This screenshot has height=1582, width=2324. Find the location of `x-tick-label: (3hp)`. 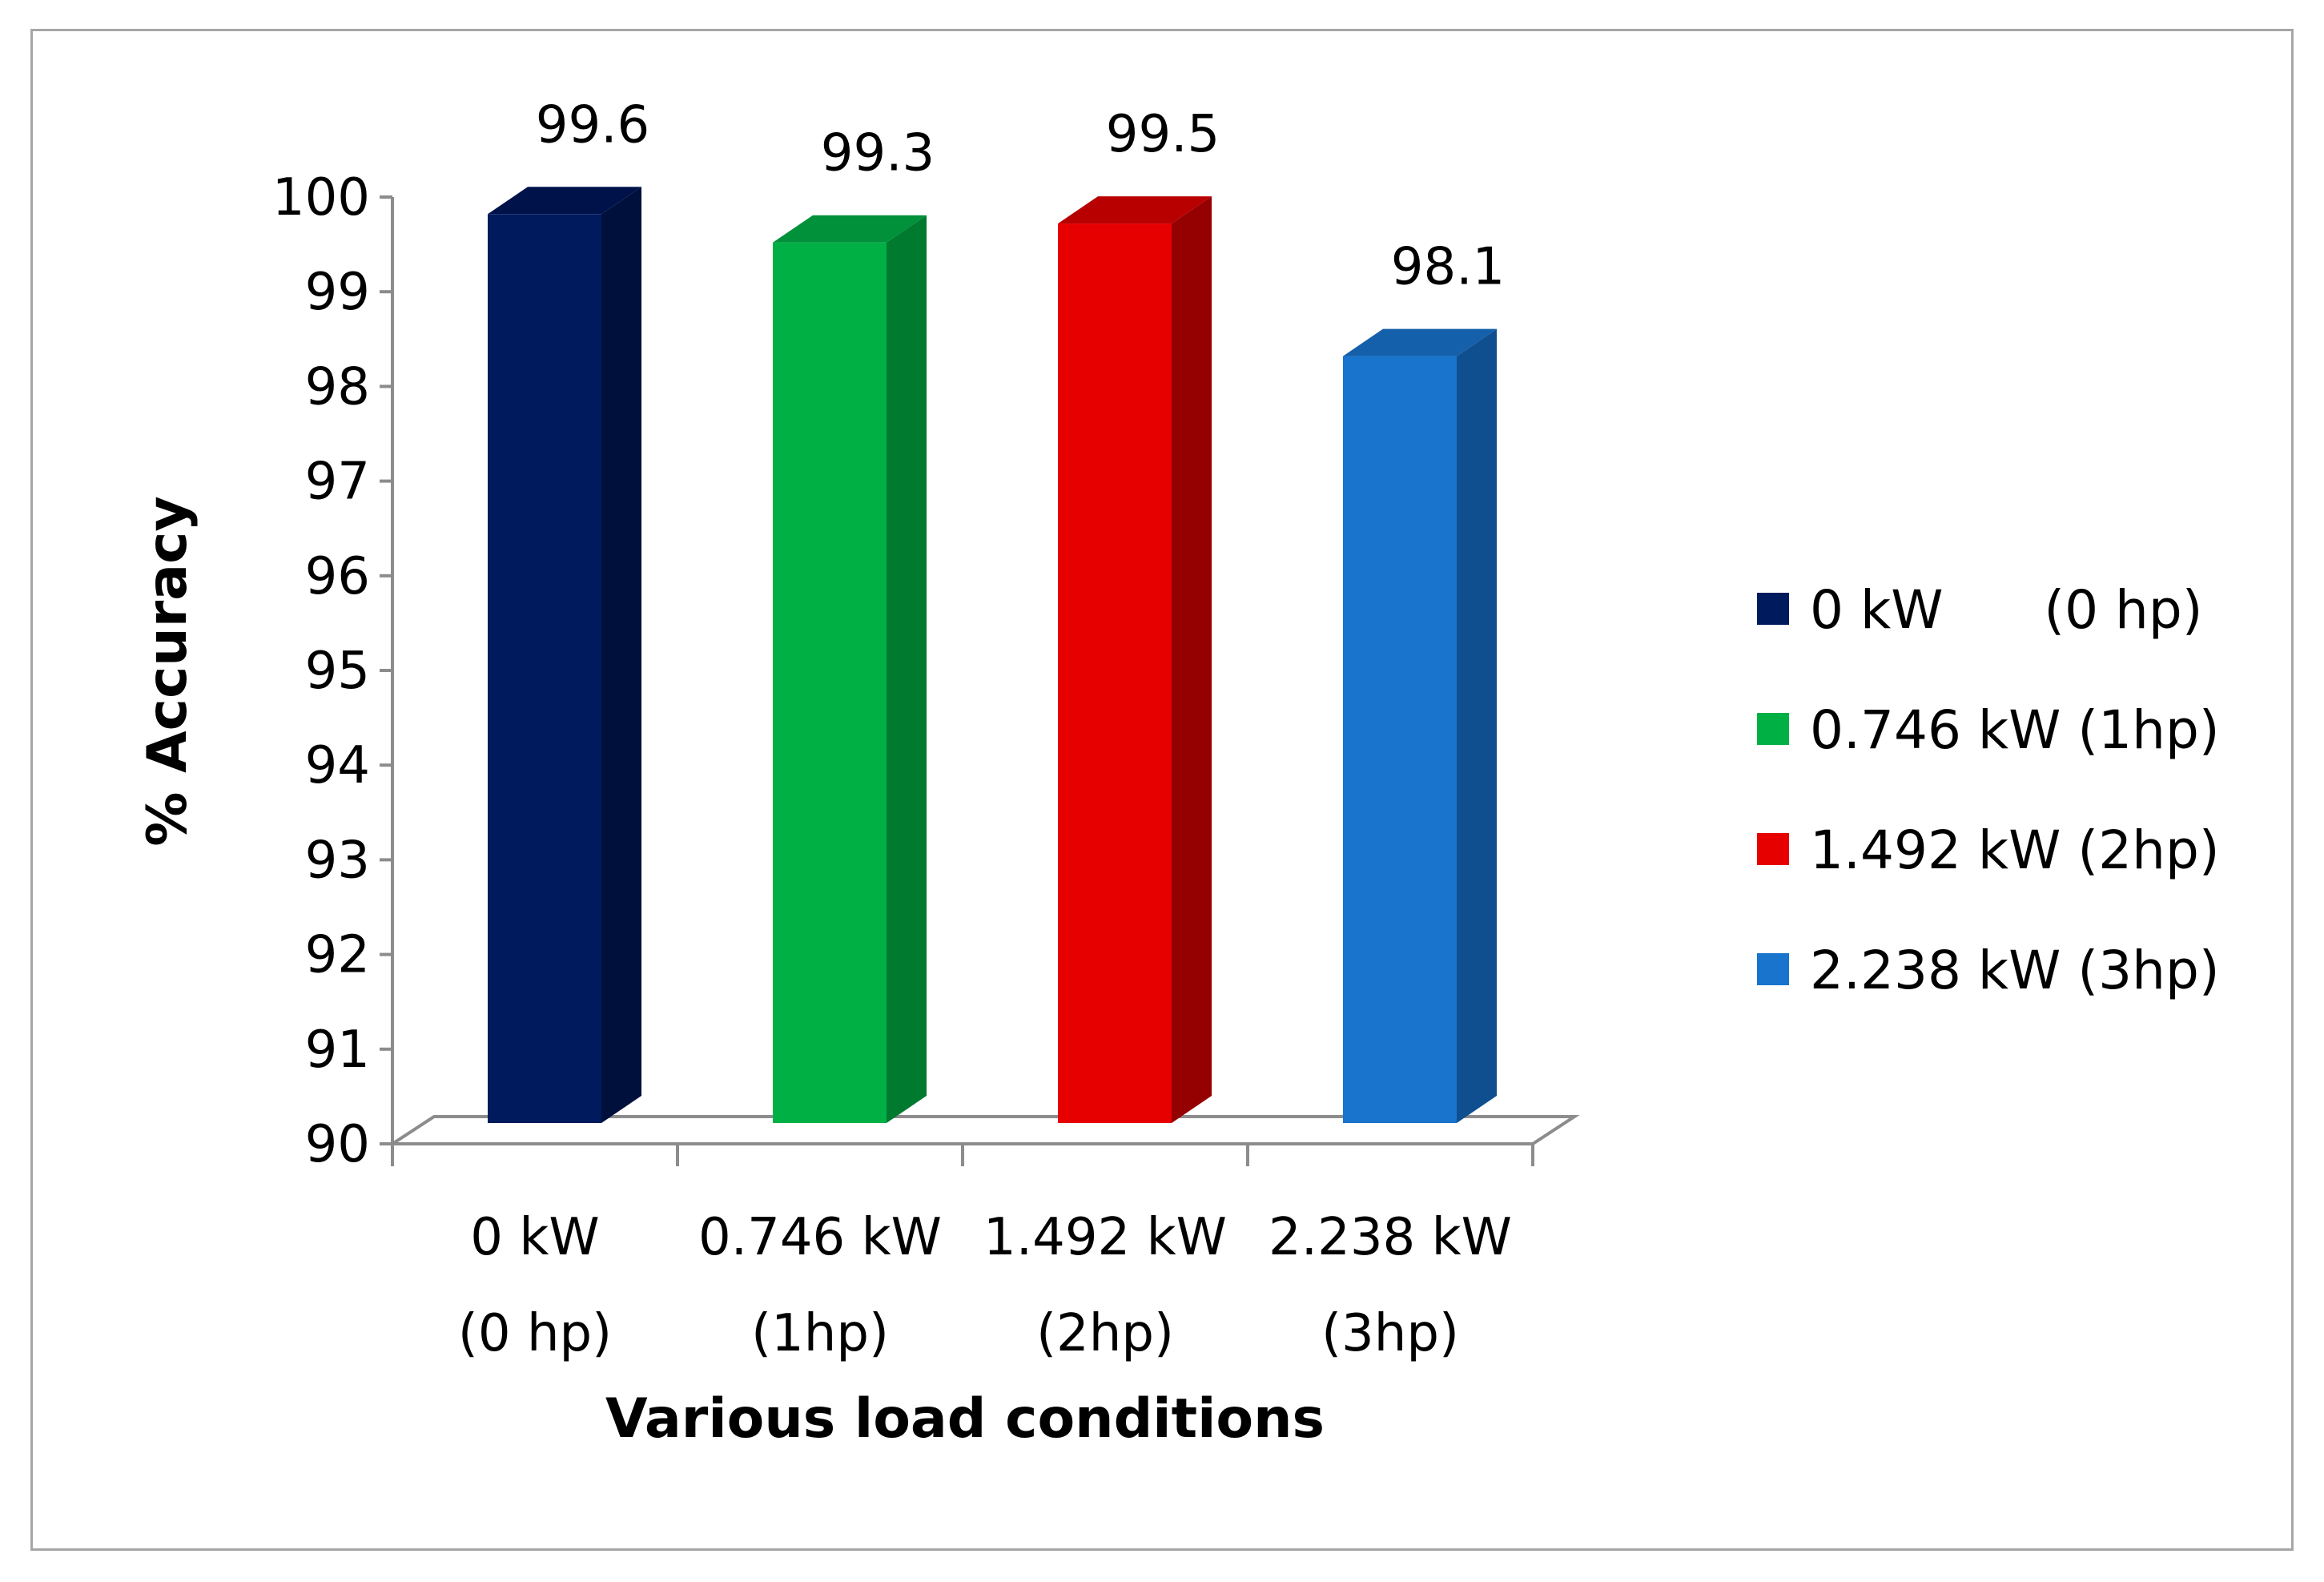

x-tick-label: (3hp) is located at coordinates (1390, 1333).